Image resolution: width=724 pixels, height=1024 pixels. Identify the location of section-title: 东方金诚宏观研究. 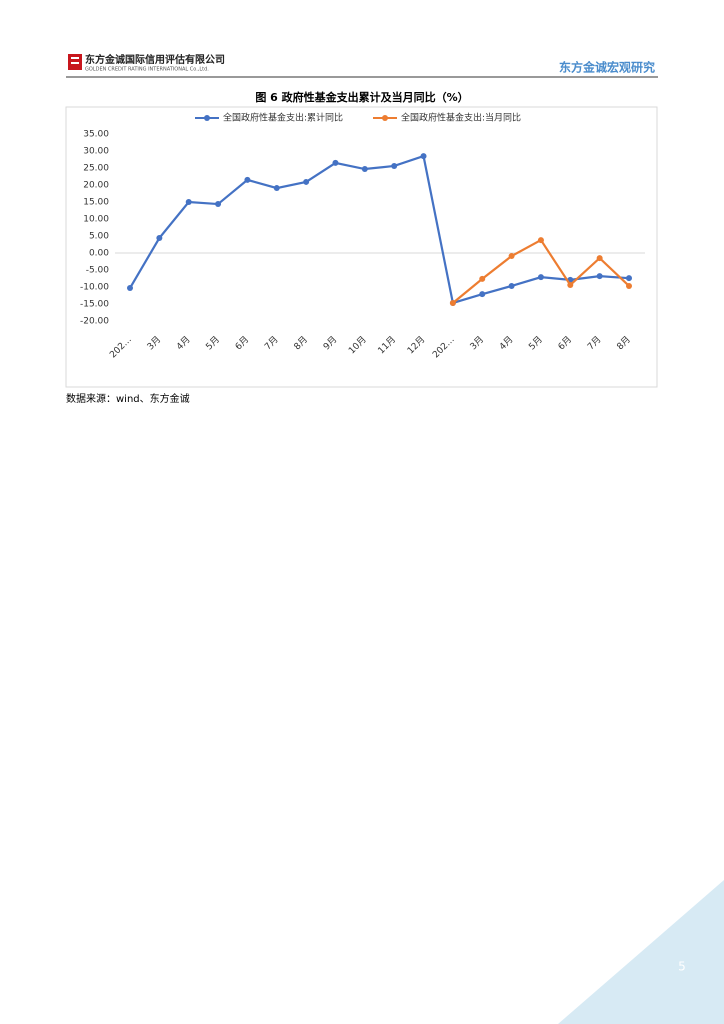
(607, 67).